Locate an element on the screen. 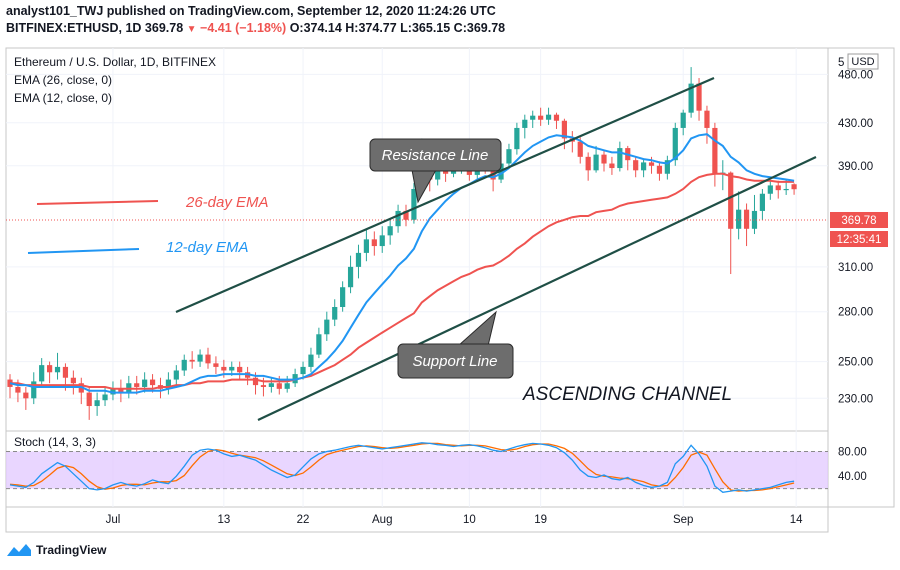 Image resolution: width=900 pixels, height=570 pixels. price-top-label: 5 is located at coordinates (841, 63).